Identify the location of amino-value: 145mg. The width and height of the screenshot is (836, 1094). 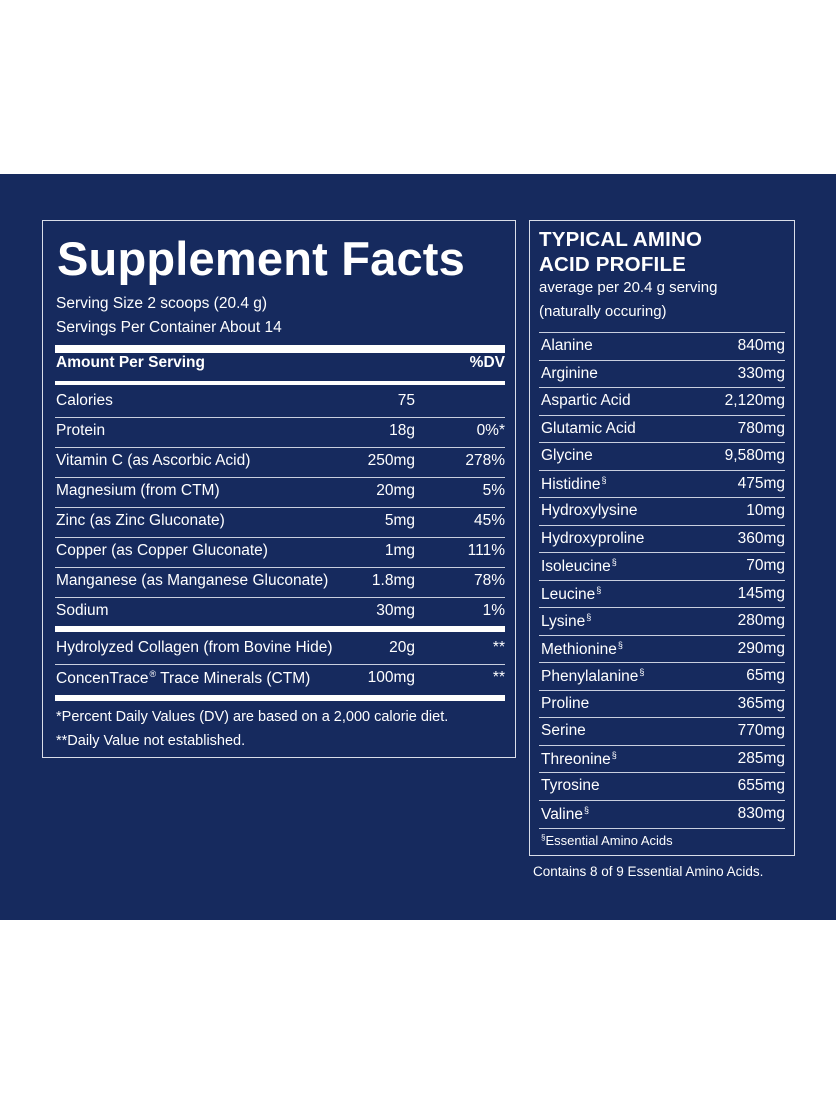
(761, 593).